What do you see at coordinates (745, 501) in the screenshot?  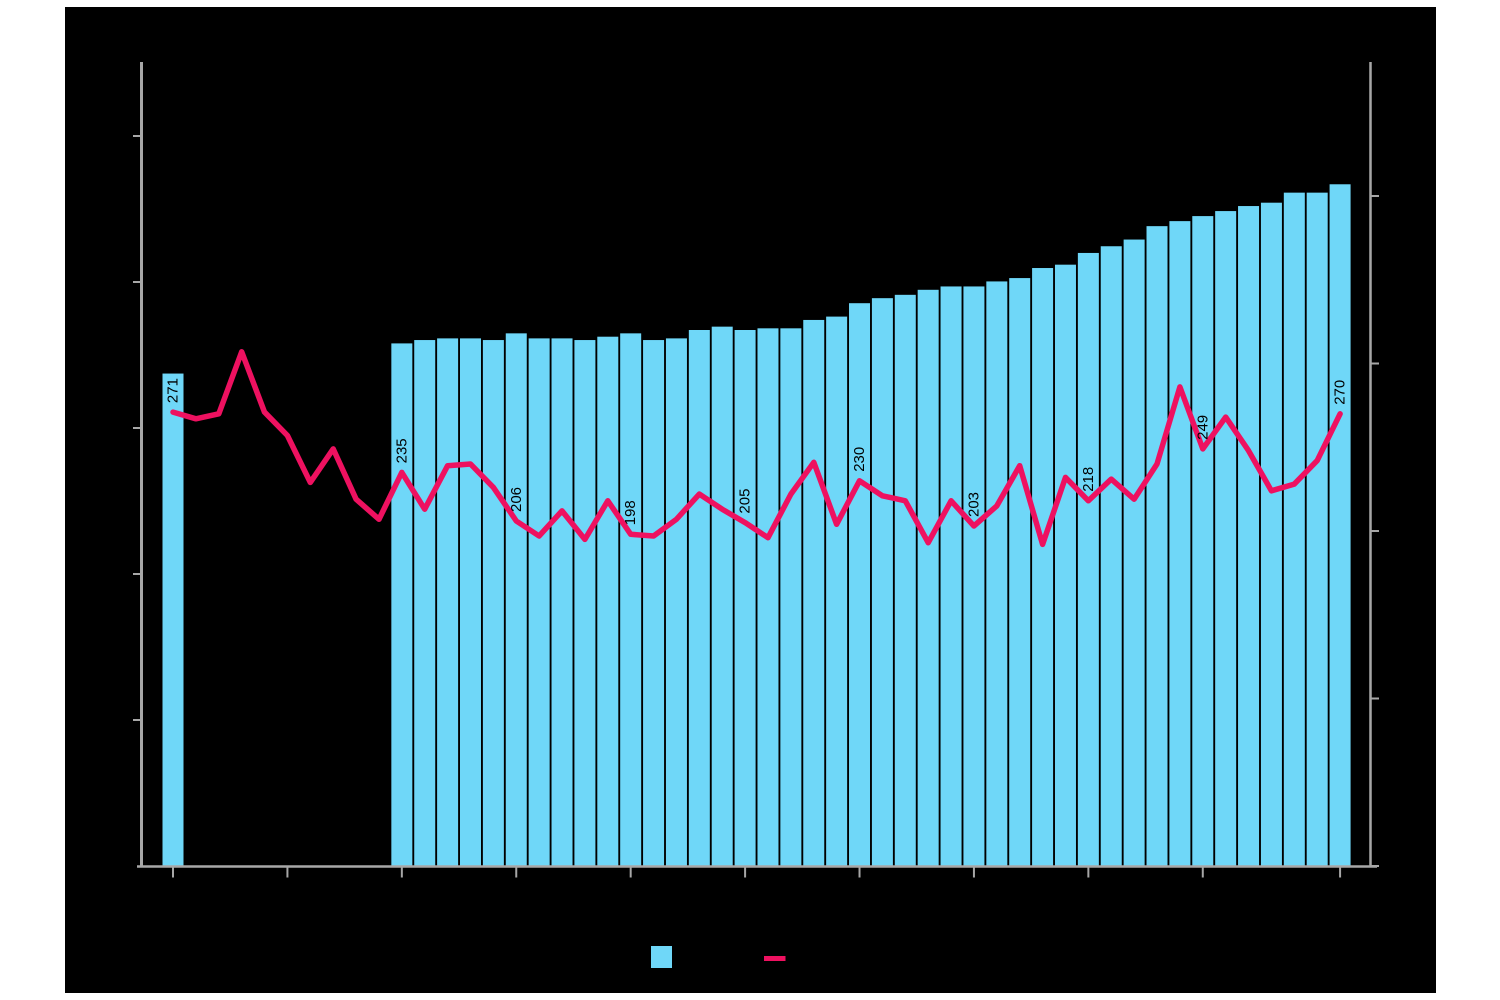 I see `line-data-label: 205` at bounding box center [745, 501].